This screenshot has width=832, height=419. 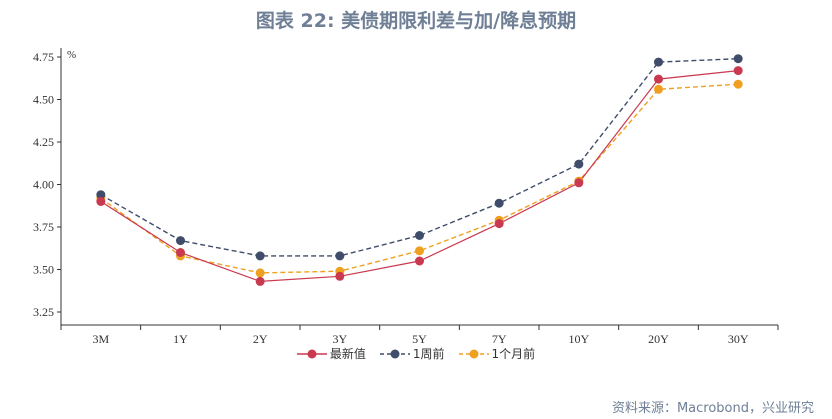 What do you see at coordinates (513, 354) in the screenshot?
I see `legend-label-month-ago: 1个月前` at bounding box center [513, 354].